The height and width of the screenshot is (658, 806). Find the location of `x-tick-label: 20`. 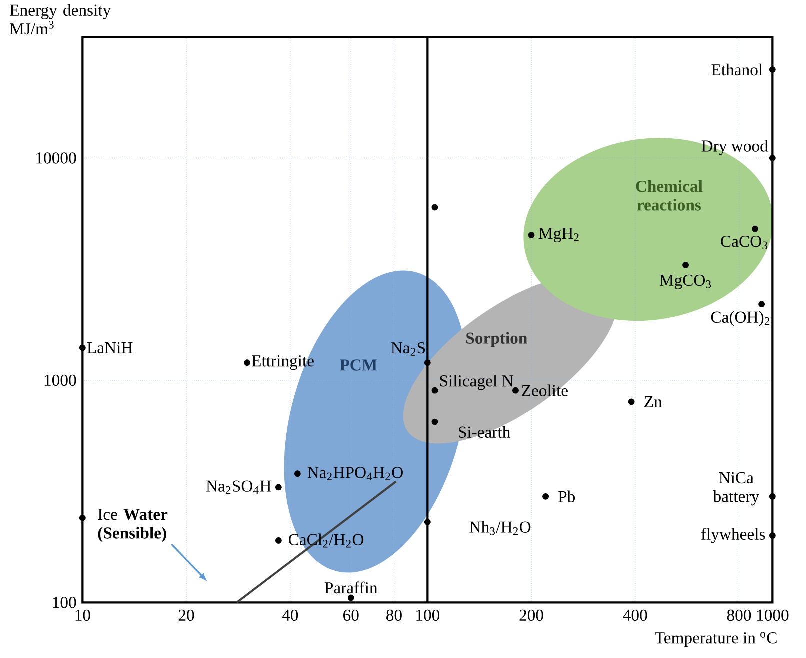

x-tick-label: 20 is located at coordinates (186, 616).